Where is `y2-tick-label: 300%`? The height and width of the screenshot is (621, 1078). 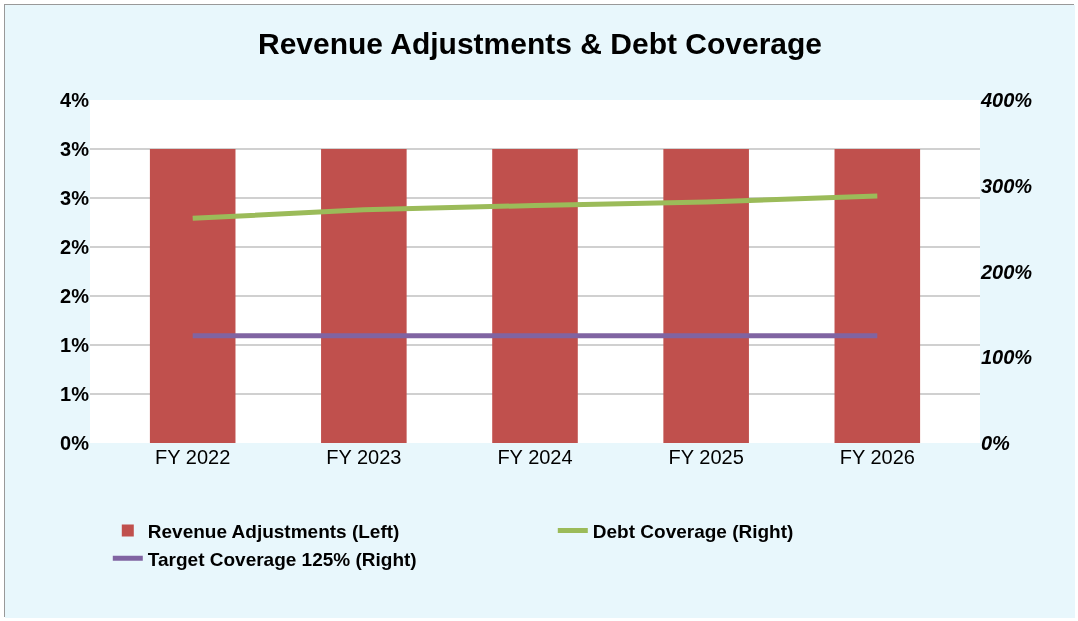
y2-tick-label: 300% is located at coordinates (1007, 185).